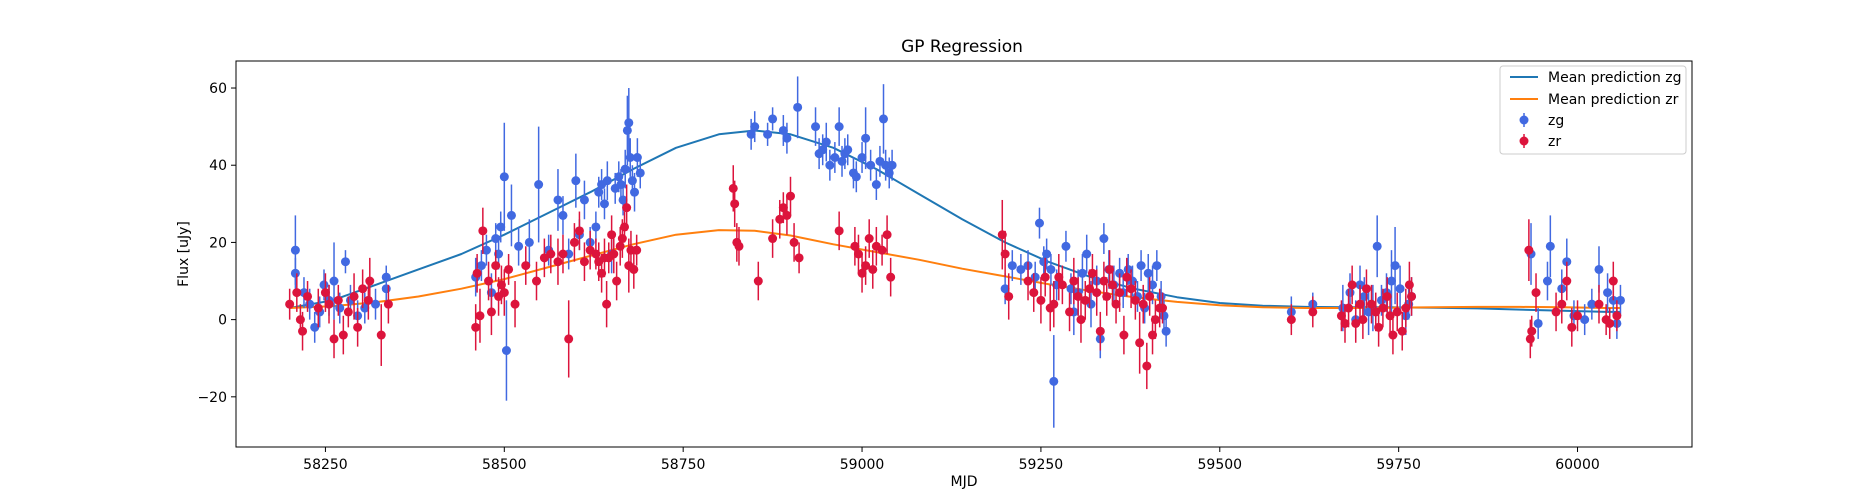 The height and width of the screenshot is (500, 1875). Describe the element at coordinates (1398, 465) in the screenshot. I see `x-tick-label: 59750` at that location.